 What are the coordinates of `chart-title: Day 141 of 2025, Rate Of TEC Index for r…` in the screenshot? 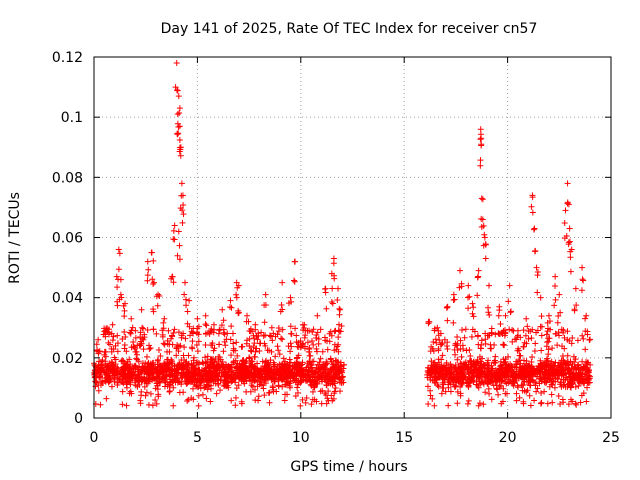 It's located at (349, 29).